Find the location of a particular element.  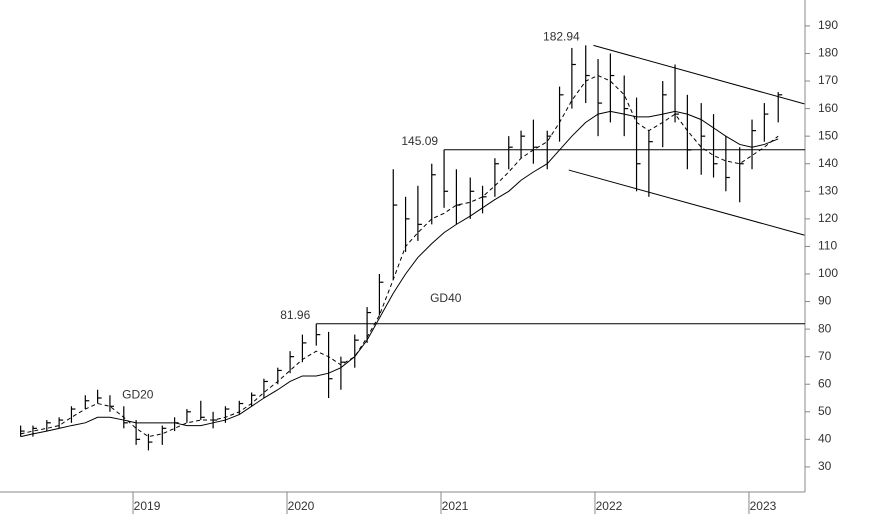

x-tick-label: 2019 is located at coordinates (147, 506).